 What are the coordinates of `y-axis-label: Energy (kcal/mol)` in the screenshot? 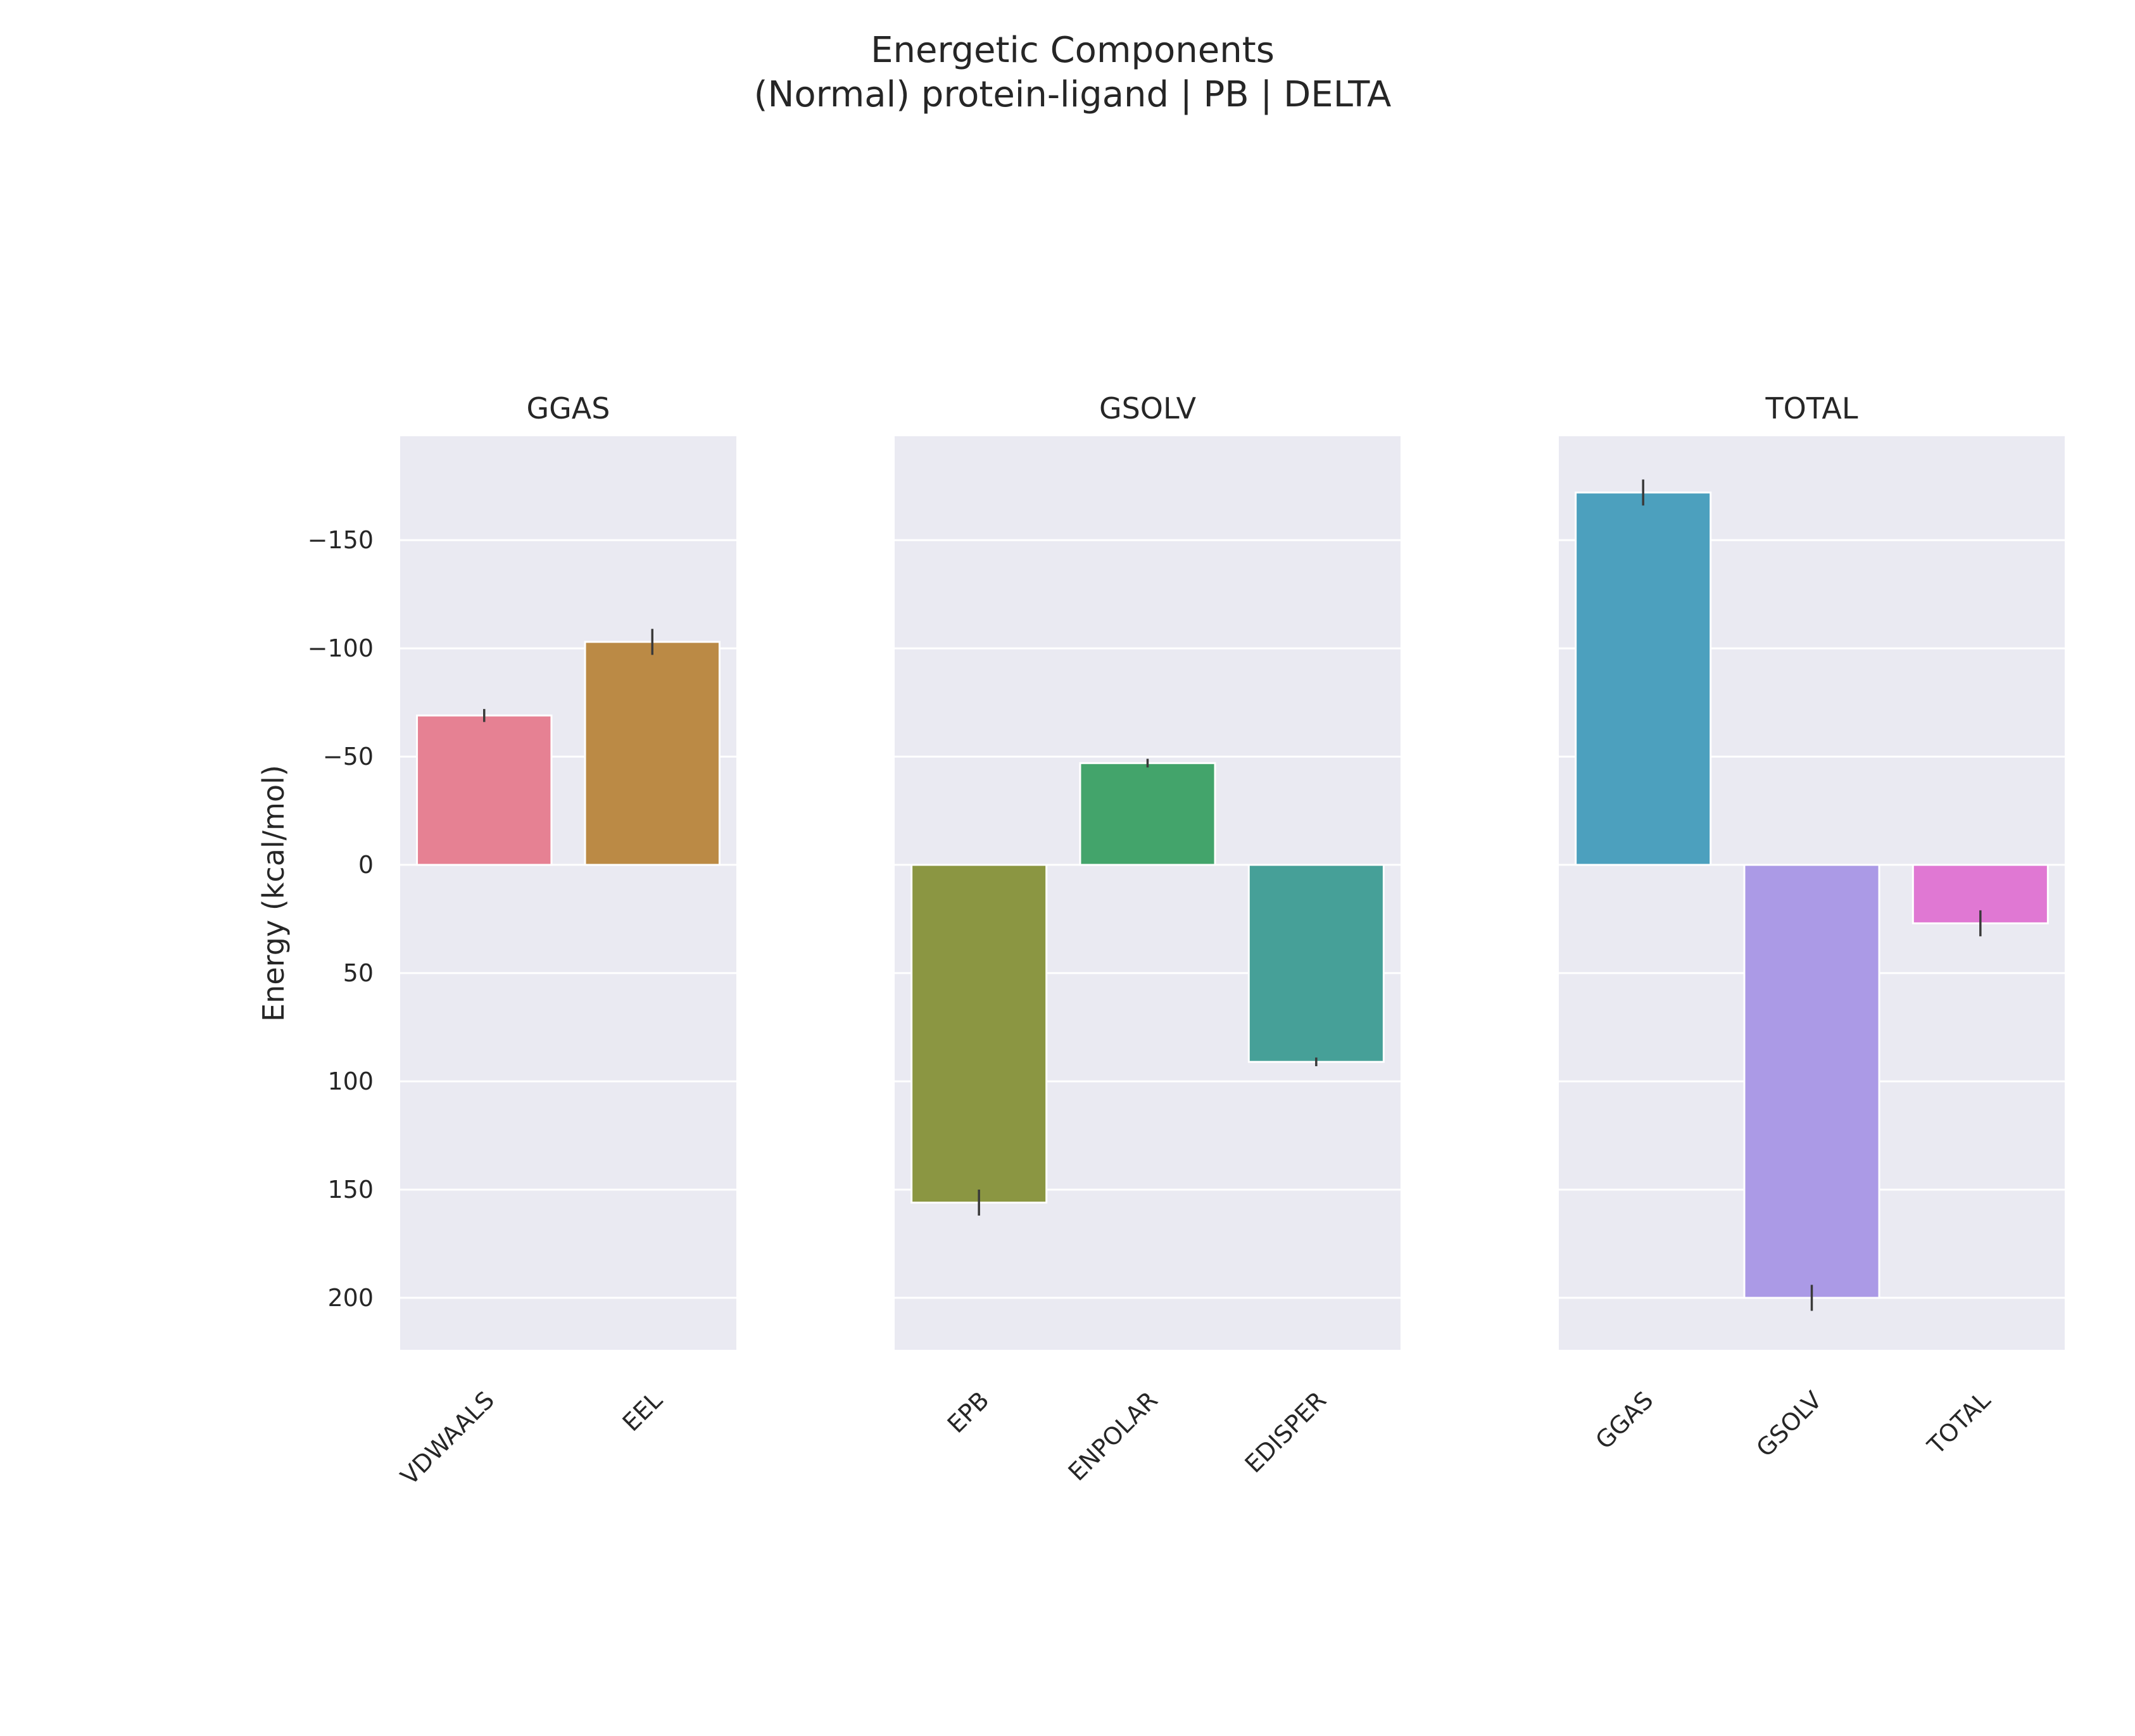 It's located at (273, 893).